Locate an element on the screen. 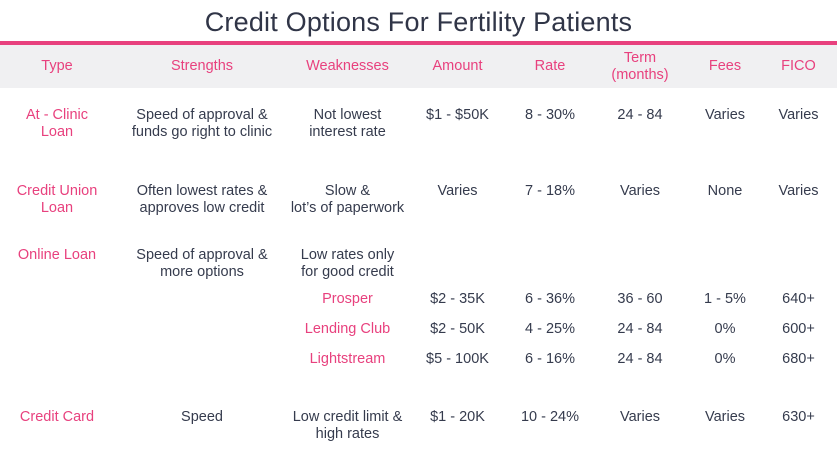  fees-cell: None is located at coordinates (725, 191).